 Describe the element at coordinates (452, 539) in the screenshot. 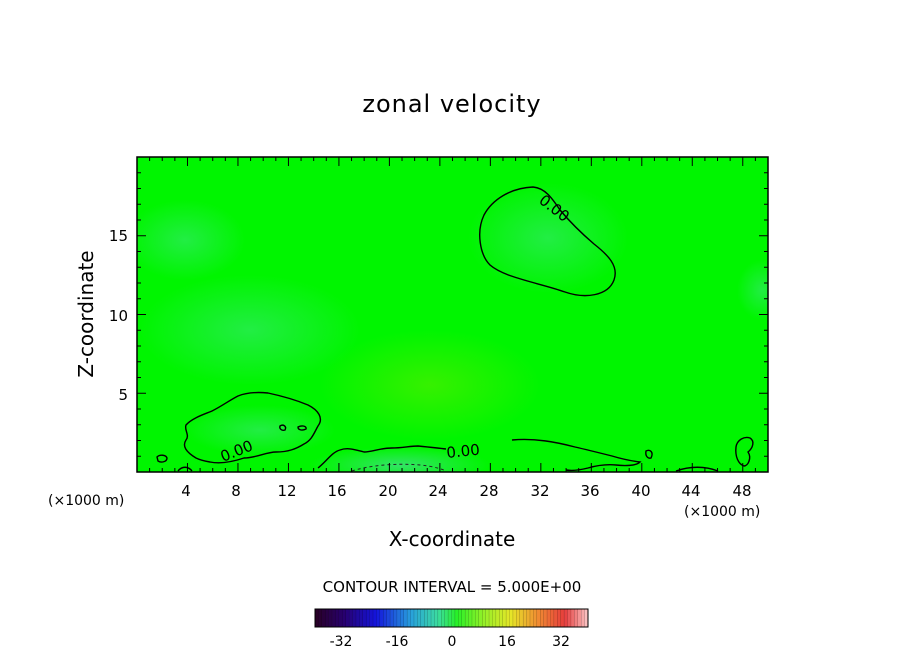

I see `x-axis-title: X-coordinate` at that location.